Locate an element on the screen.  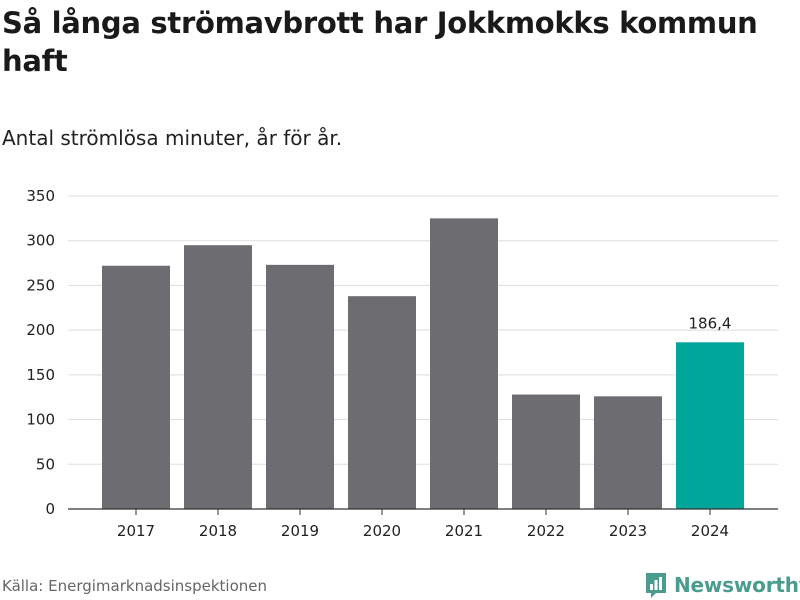
brand-name: Newsworthy is located at coordinates (737, 585).